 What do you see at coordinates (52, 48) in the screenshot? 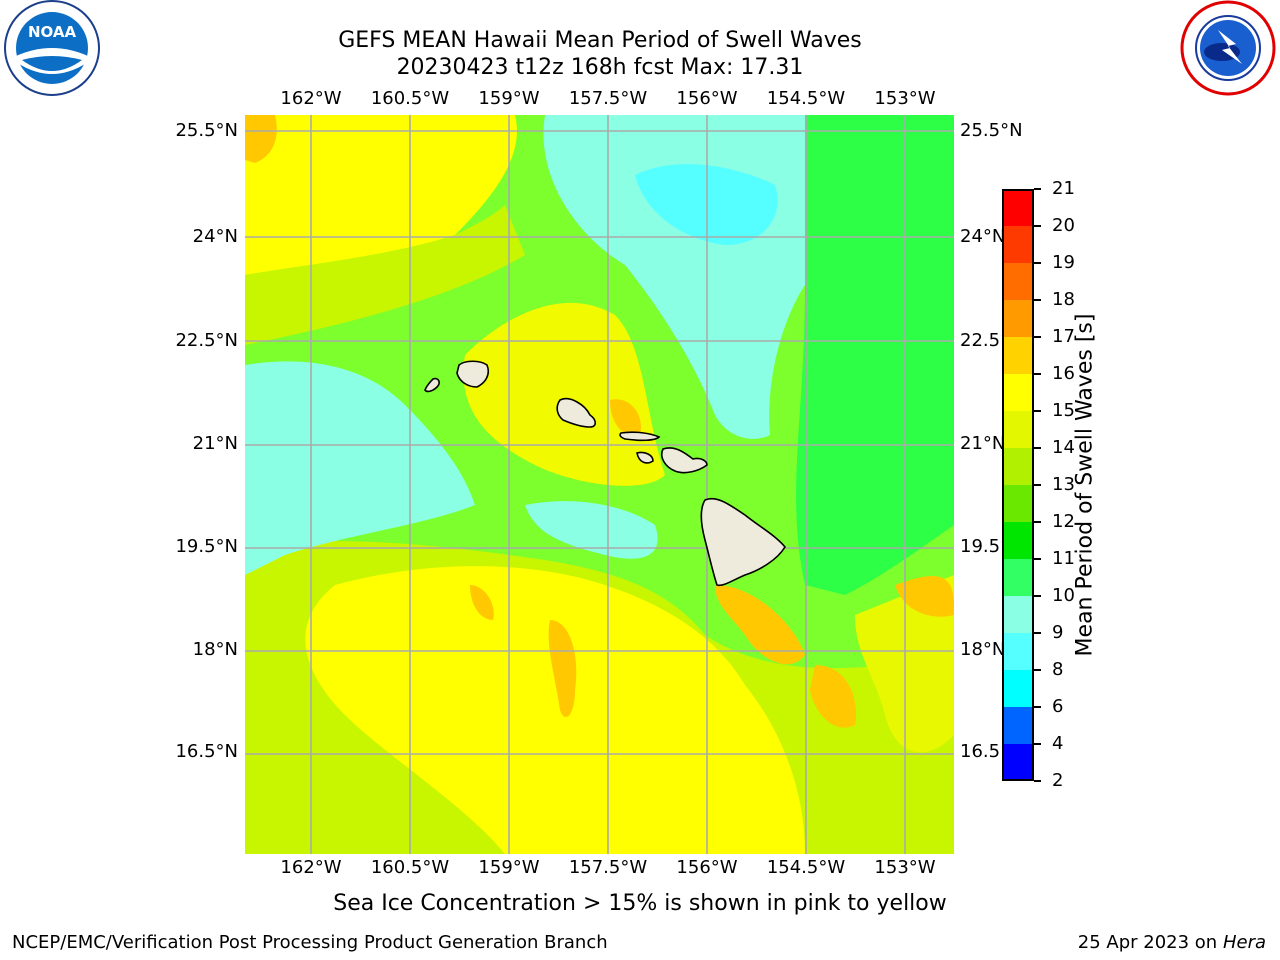
I see `noaa-logo: NOAA` at bounding box center [52, 48].